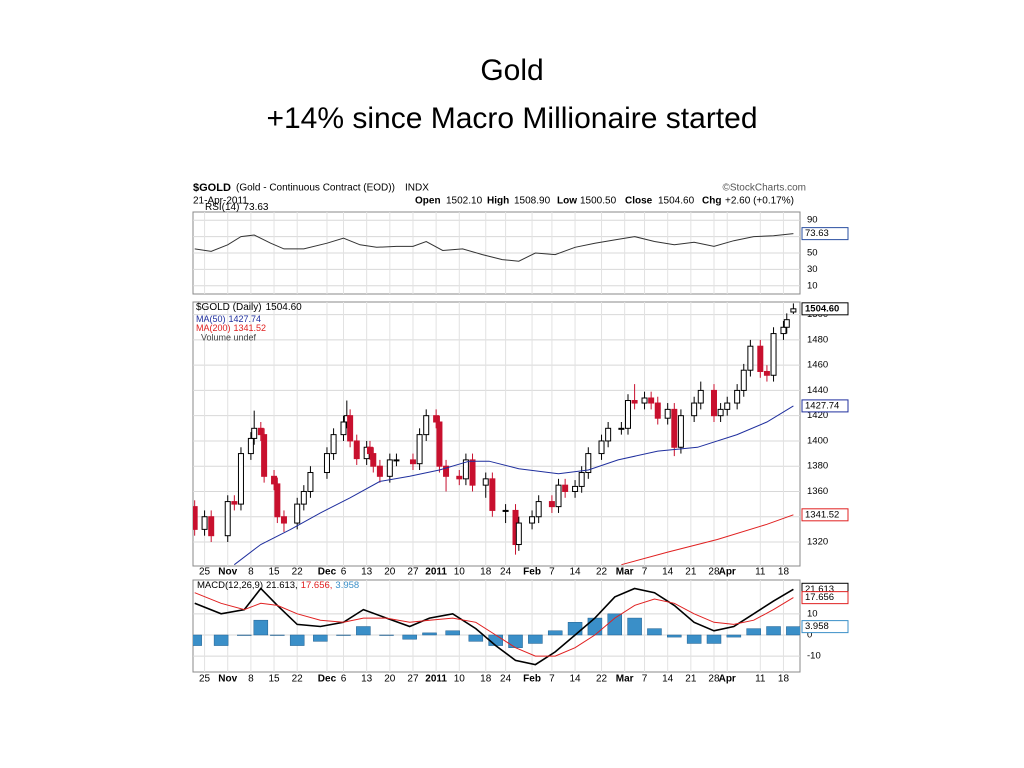  What do you see at coordinates (229, 307) in the screenshot?
I see `legend-name: $GOLD (Daily)` at bounding box center [229, 307].